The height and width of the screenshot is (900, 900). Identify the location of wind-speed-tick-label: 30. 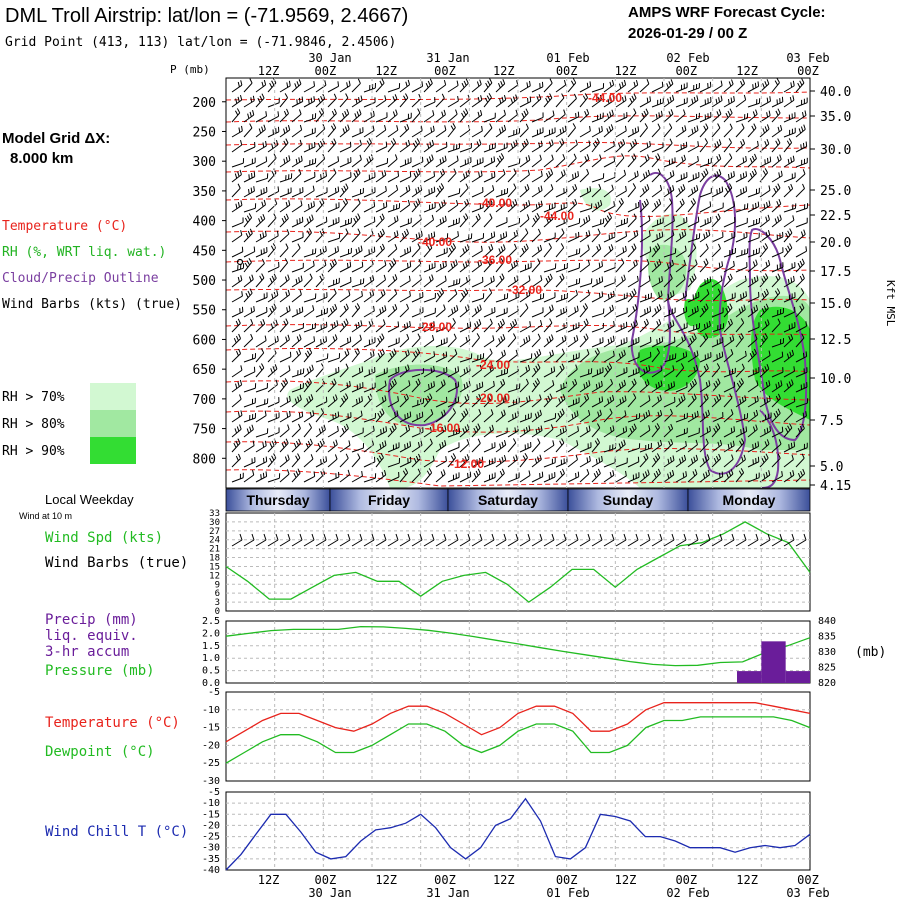
(214, 523).